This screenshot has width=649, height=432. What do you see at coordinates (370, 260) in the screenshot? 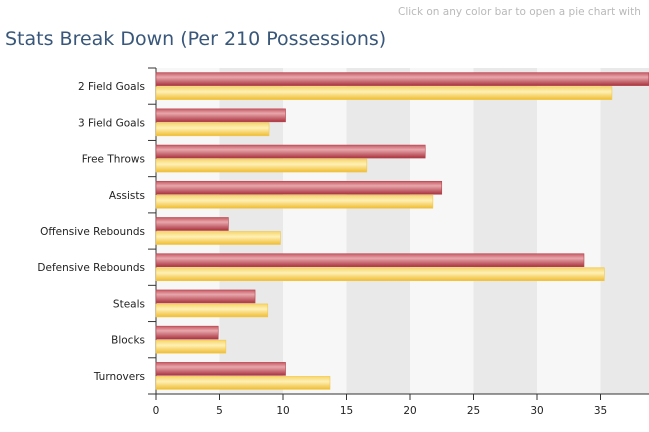
I see `bar-series-1-defensive-rebounds` at bounding box center [370, 260].